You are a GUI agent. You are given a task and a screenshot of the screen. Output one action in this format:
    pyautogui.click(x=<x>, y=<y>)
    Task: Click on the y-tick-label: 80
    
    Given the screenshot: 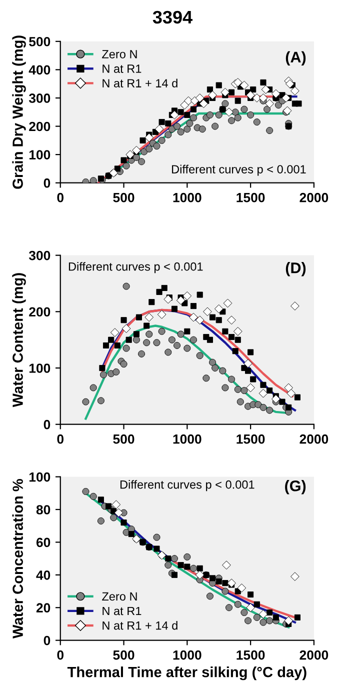 What is the action you would take?
    pyautogui.click(x=43, y=509)
    